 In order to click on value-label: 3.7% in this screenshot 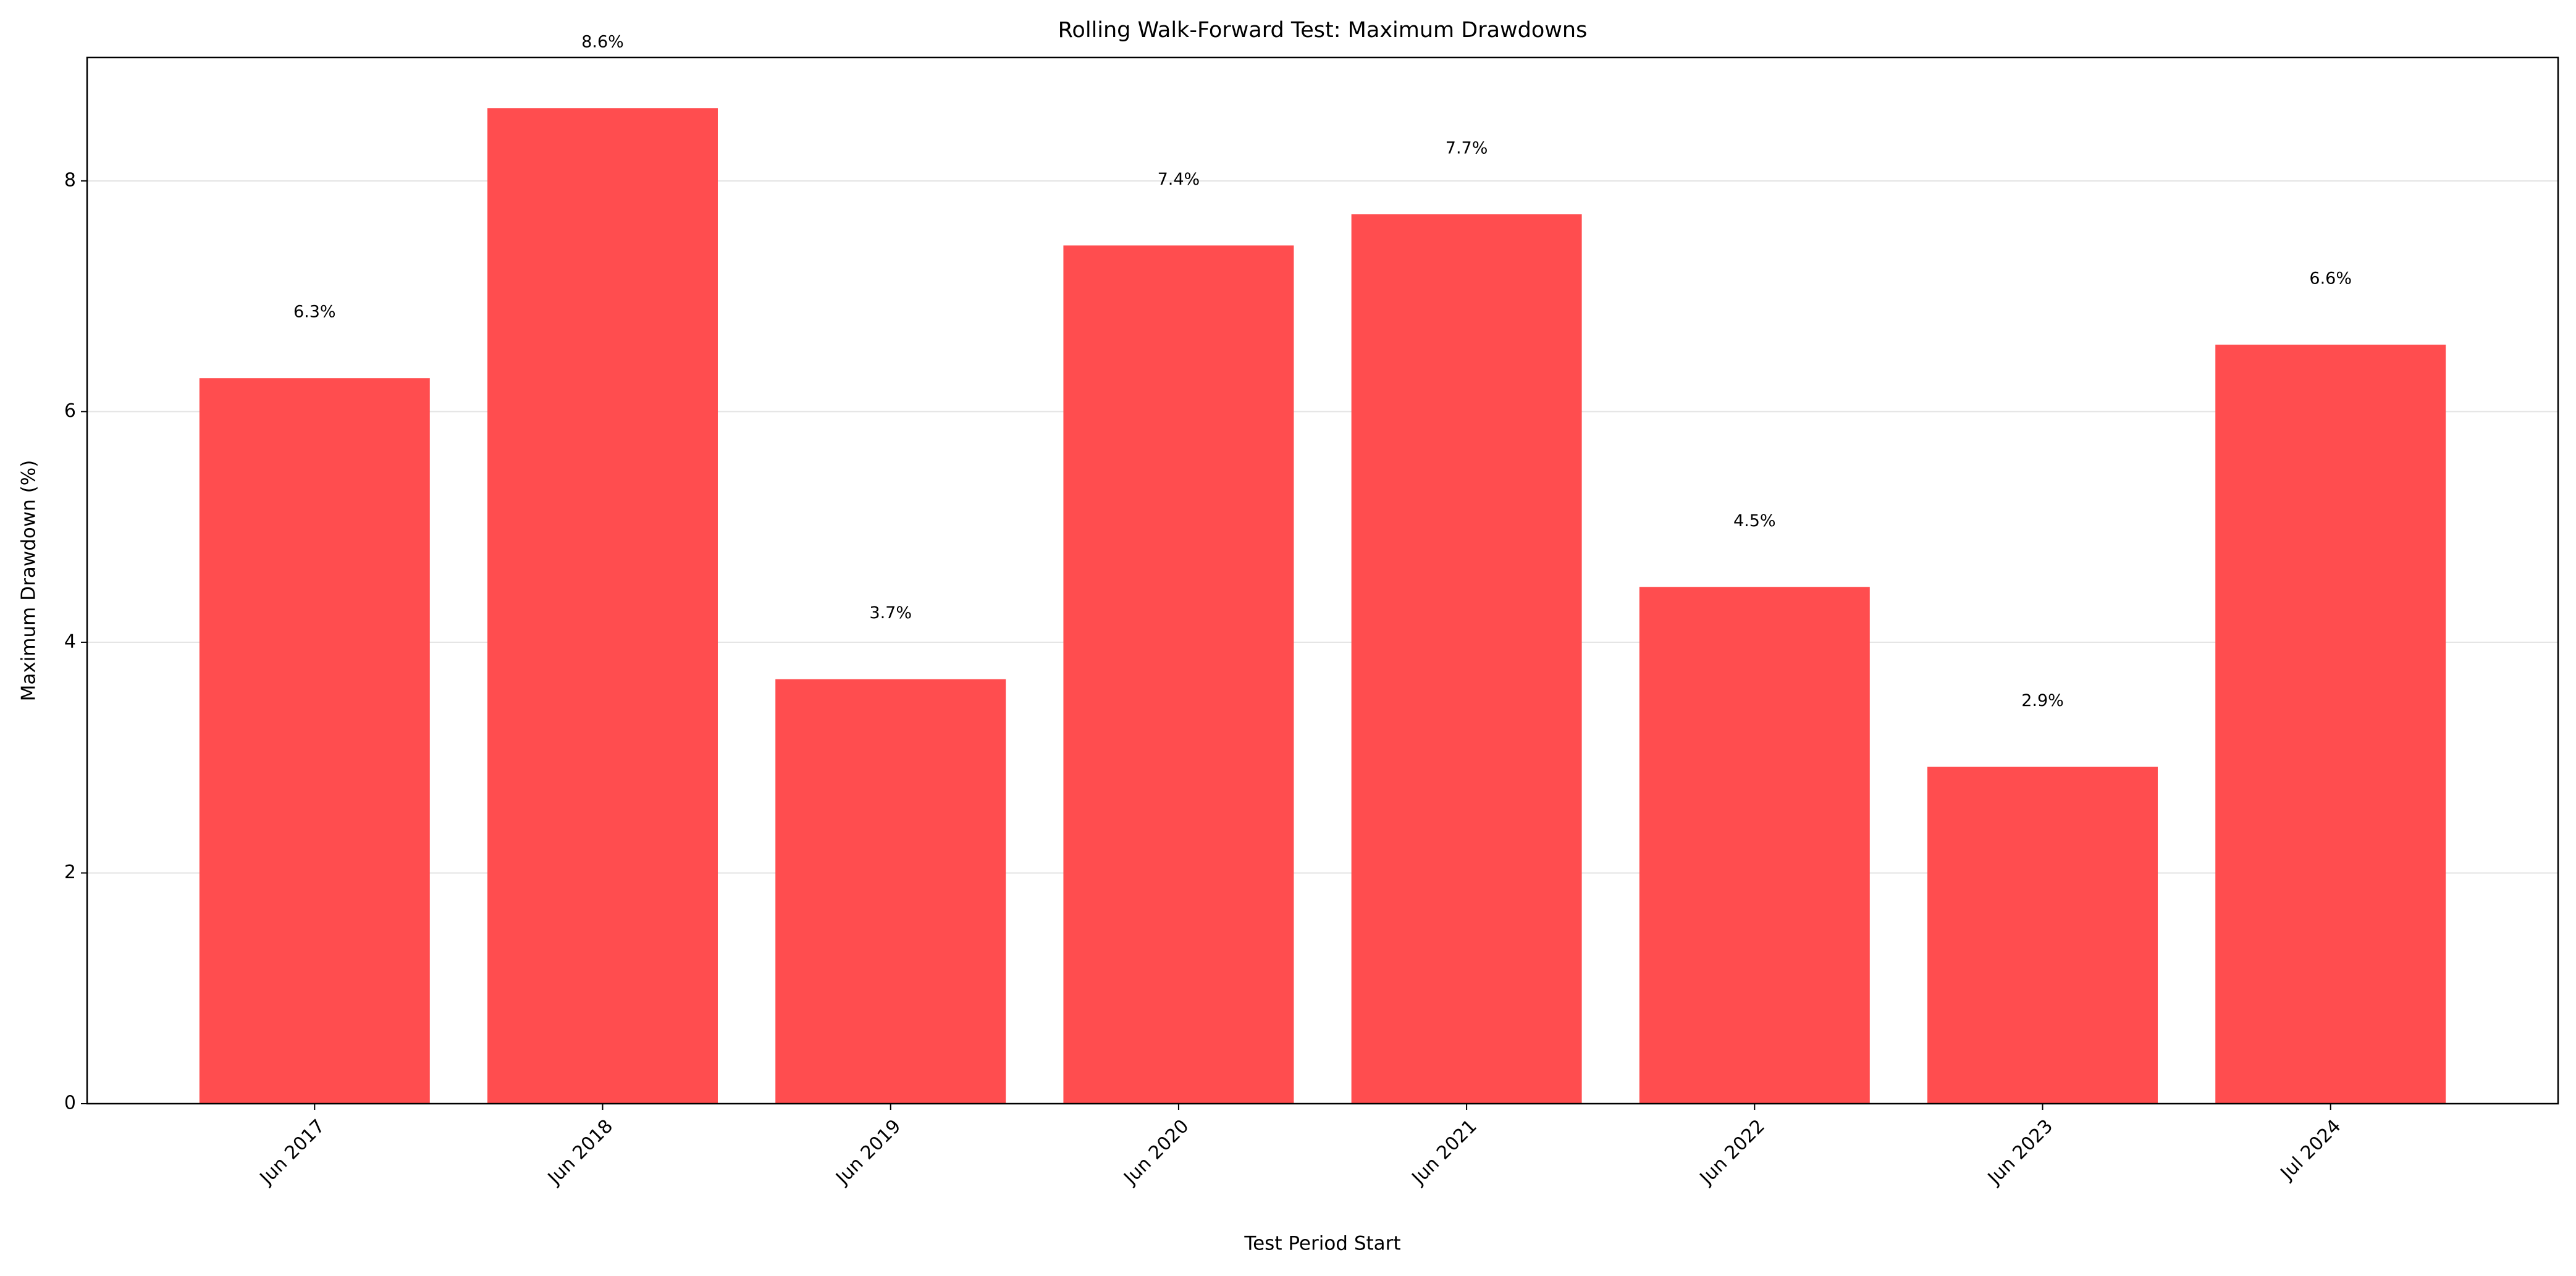, I will do `click(890, 613)`.